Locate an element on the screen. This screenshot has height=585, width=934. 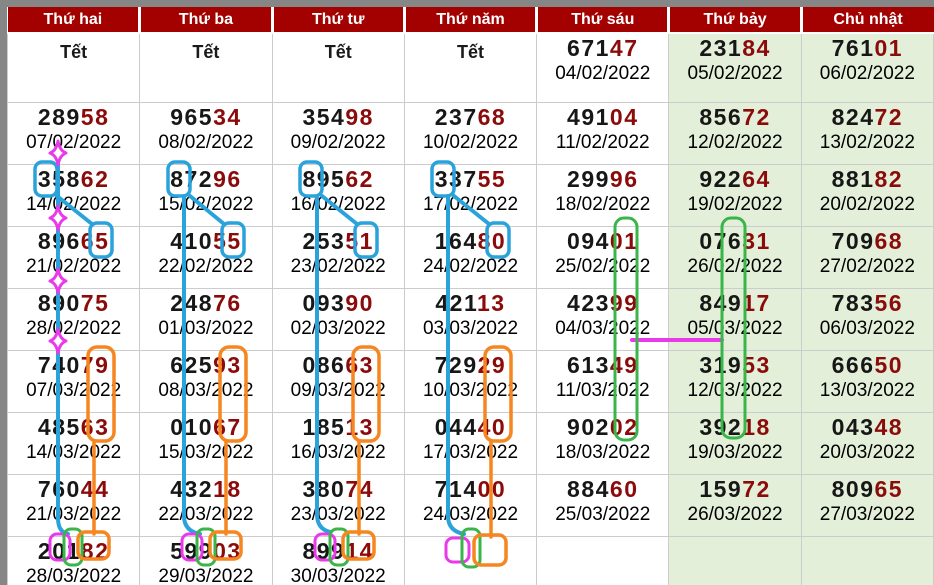
result-date: 08/02/2022 is located at coordinates (206, 142).